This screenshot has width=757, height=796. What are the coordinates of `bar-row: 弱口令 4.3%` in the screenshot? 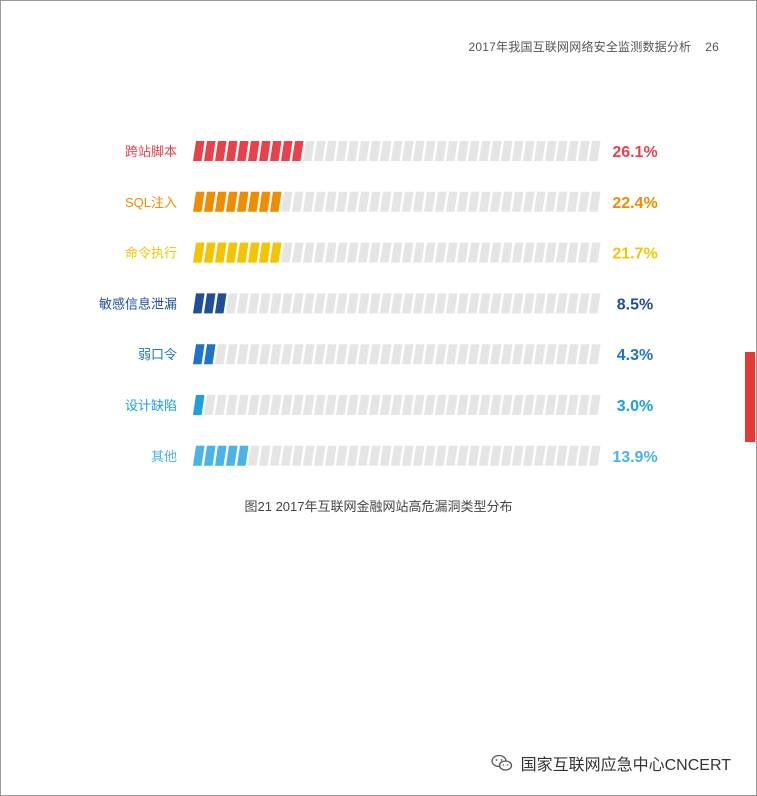 It's located at (395, 354).